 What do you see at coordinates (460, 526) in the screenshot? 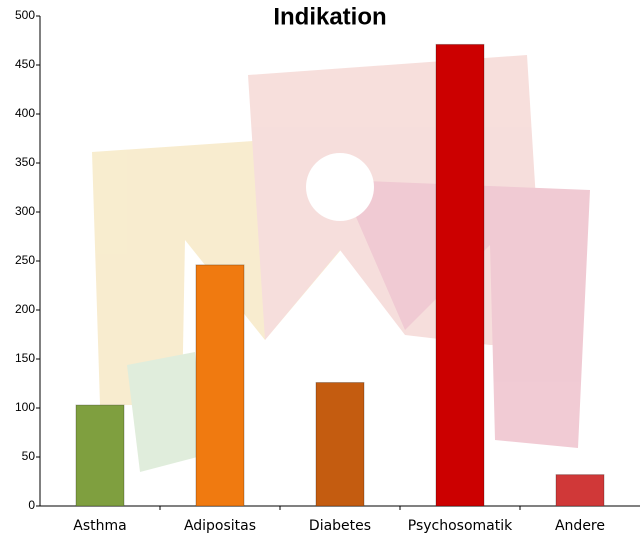
I see `x-tick-label: Psychosomatik` at bounding box center [460, 526].